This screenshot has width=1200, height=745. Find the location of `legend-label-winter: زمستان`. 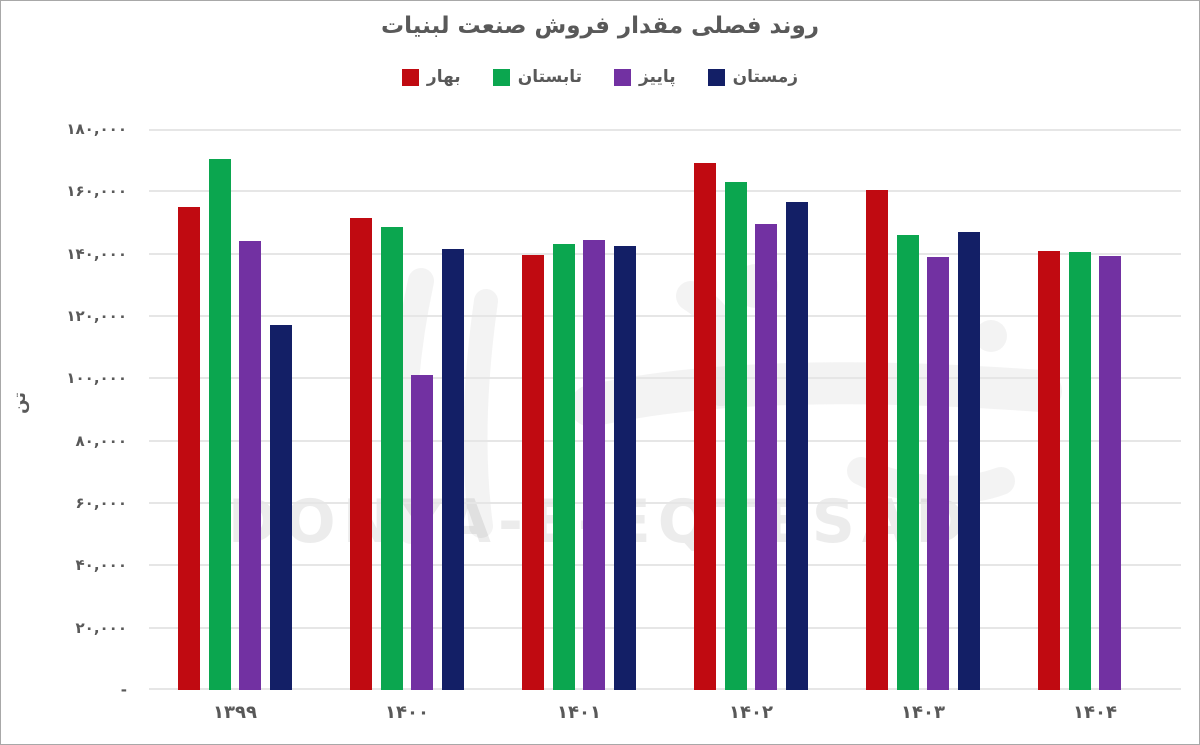

legend-label-winter: زمستان is located at coordinates (765, 77).